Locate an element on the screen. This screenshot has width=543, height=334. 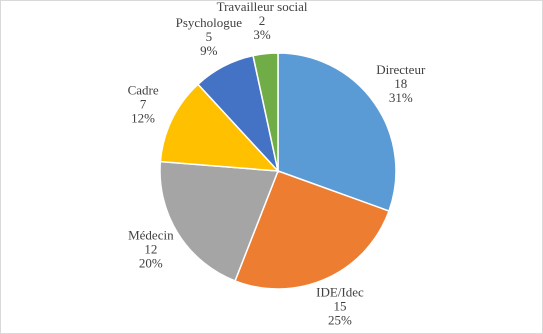
slice-label-name: Directeur is located at coordinates (401, 69).